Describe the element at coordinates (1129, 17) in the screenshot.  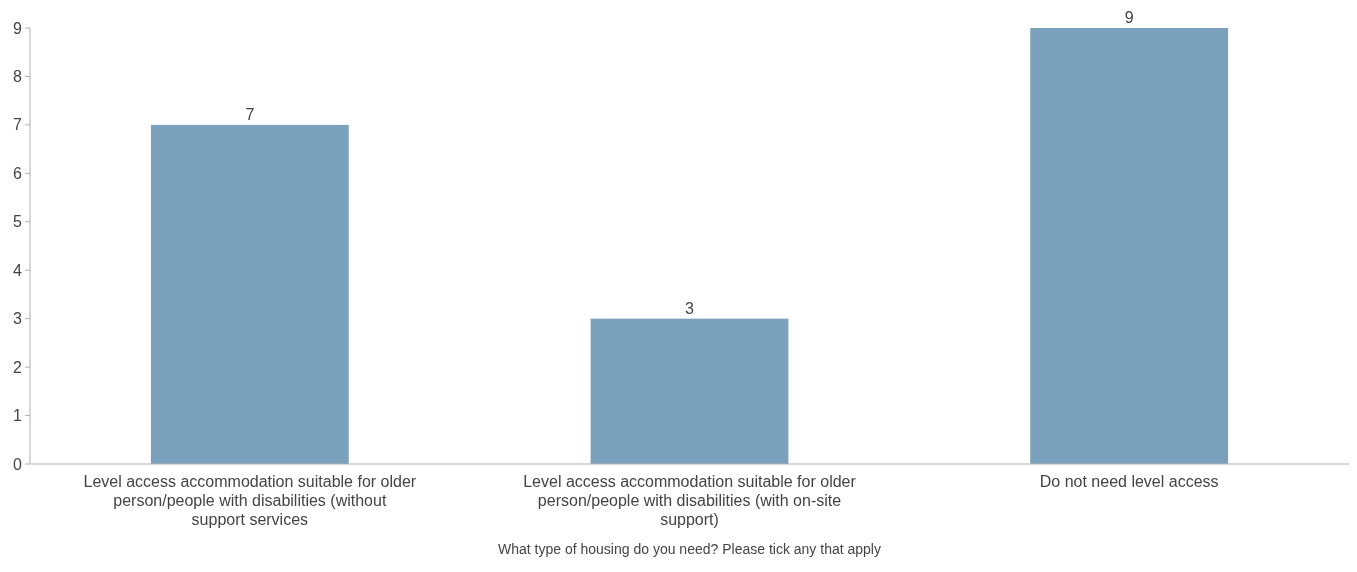
I see `data-label: 9` at that location.